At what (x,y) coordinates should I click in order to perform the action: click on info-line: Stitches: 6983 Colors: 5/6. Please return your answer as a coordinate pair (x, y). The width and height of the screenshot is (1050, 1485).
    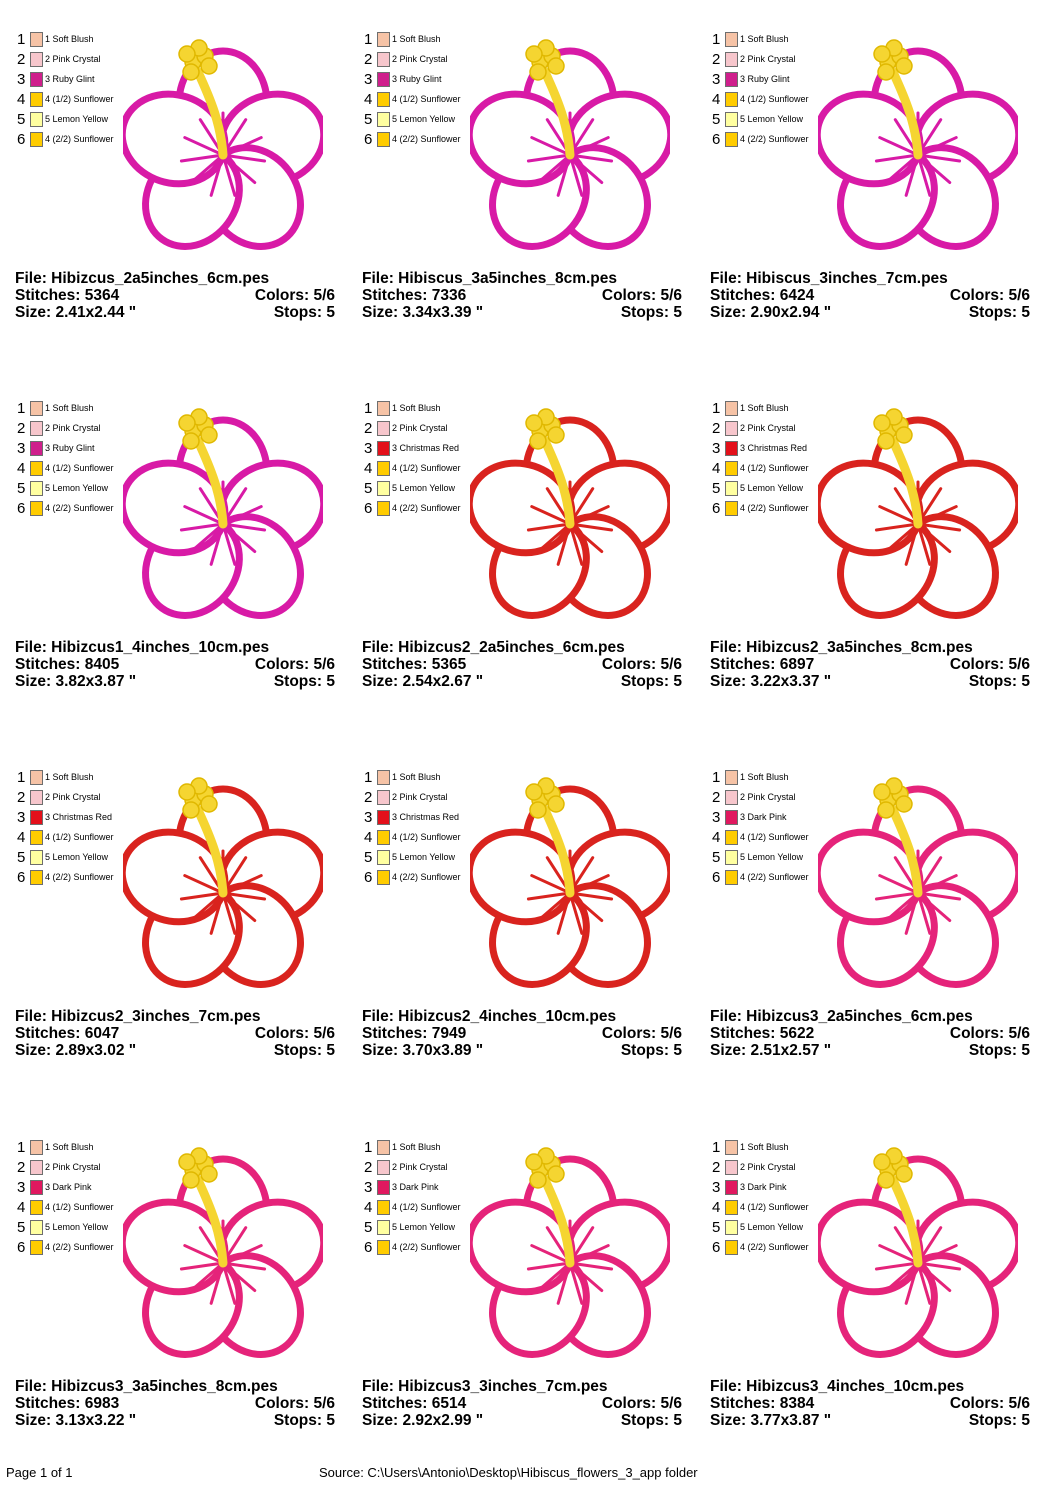
    Looking at the image, I should click on (175, 1403).